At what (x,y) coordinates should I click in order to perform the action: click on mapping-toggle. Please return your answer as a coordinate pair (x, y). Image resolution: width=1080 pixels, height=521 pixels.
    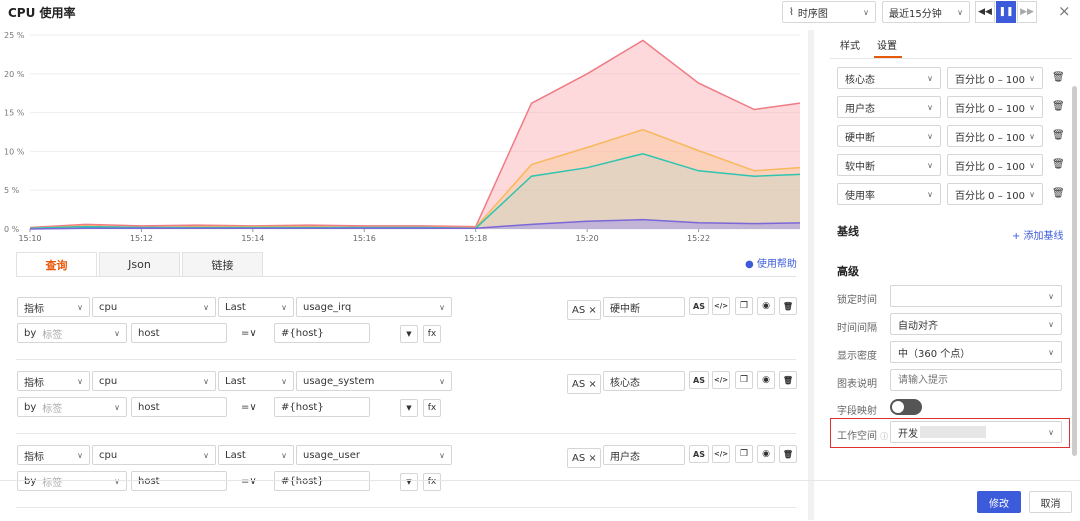
    Looking at the image, I should click on (906, 407).